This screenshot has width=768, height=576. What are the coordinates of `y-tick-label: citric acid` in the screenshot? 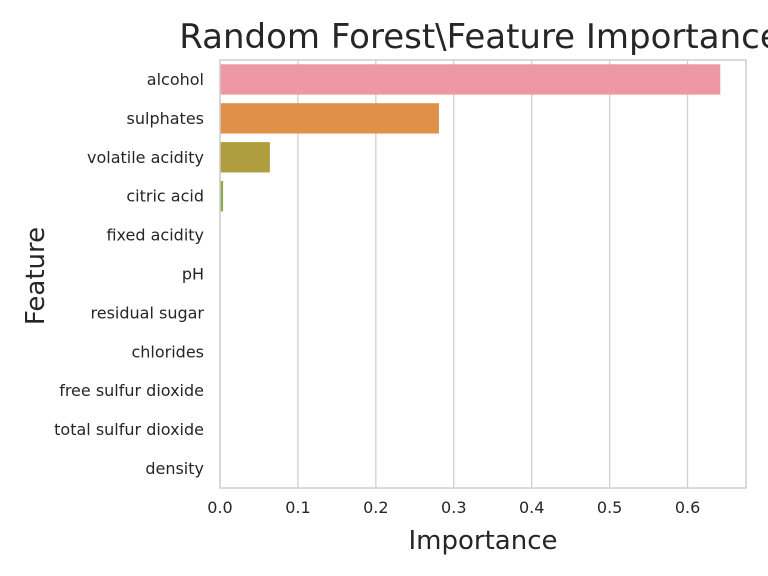 It's located at (165, 196).